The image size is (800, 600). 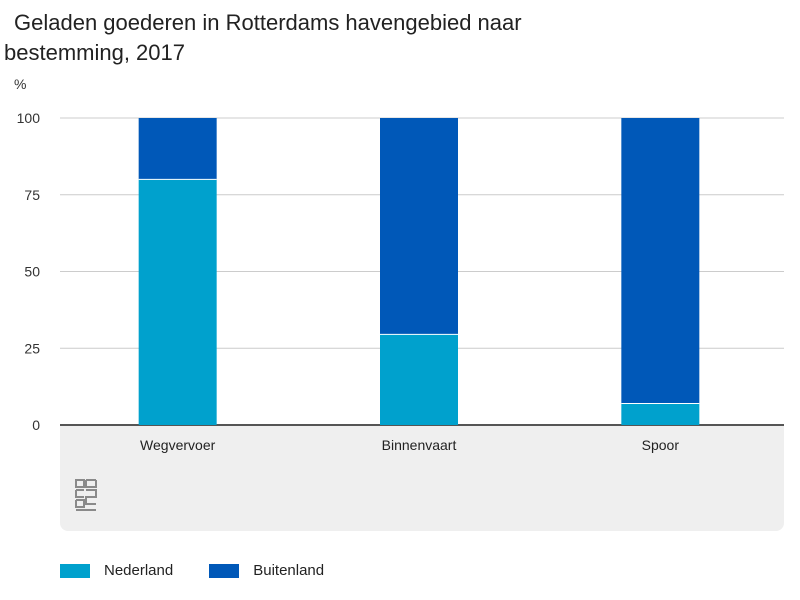 I want to click on y-tick-label-0: 0, so click(x=36, y=425).